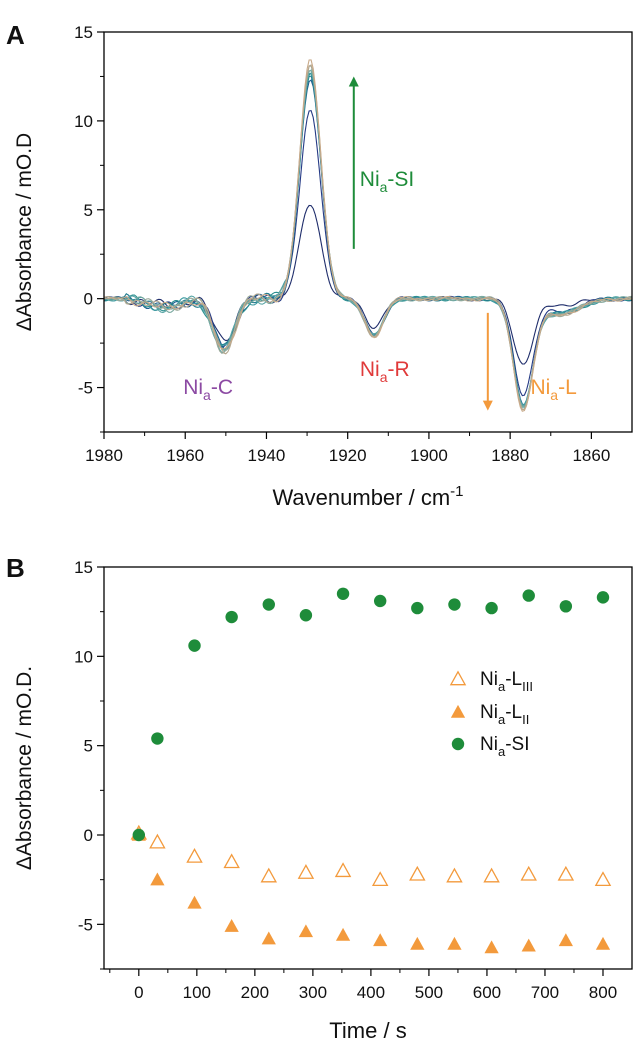 This screenshot has height=1045, width=633. I want to click on panel-a-x-ticks: 1980 1960 1940 1920 1900 1880 1860, so click(347, 448).